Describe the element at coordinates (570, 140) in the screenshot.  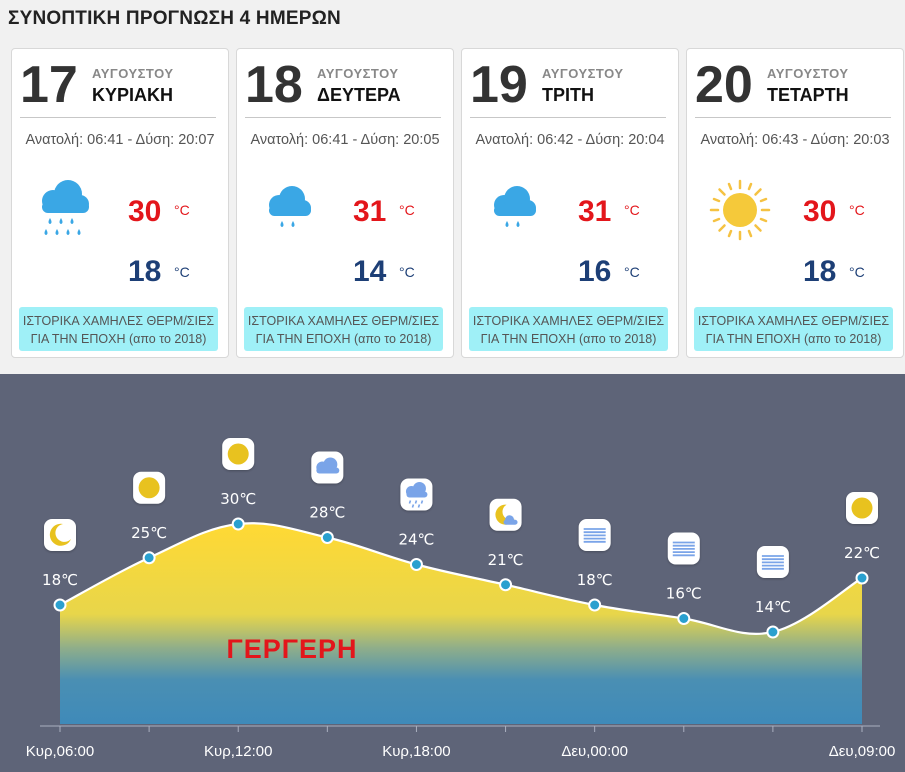
I see `sunrise-sunset: Ανατολή: 06:42 - Δύση: 20:04` at that location.